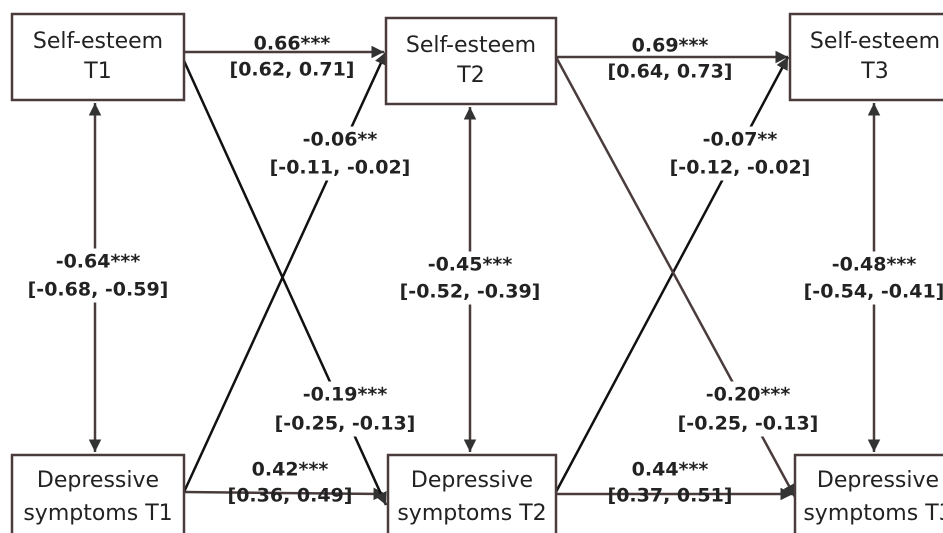  Describe the element at coordinates (740, 168) in the screenshot. I see `confidence-interval: [-0.12, -0.02]` at that location.